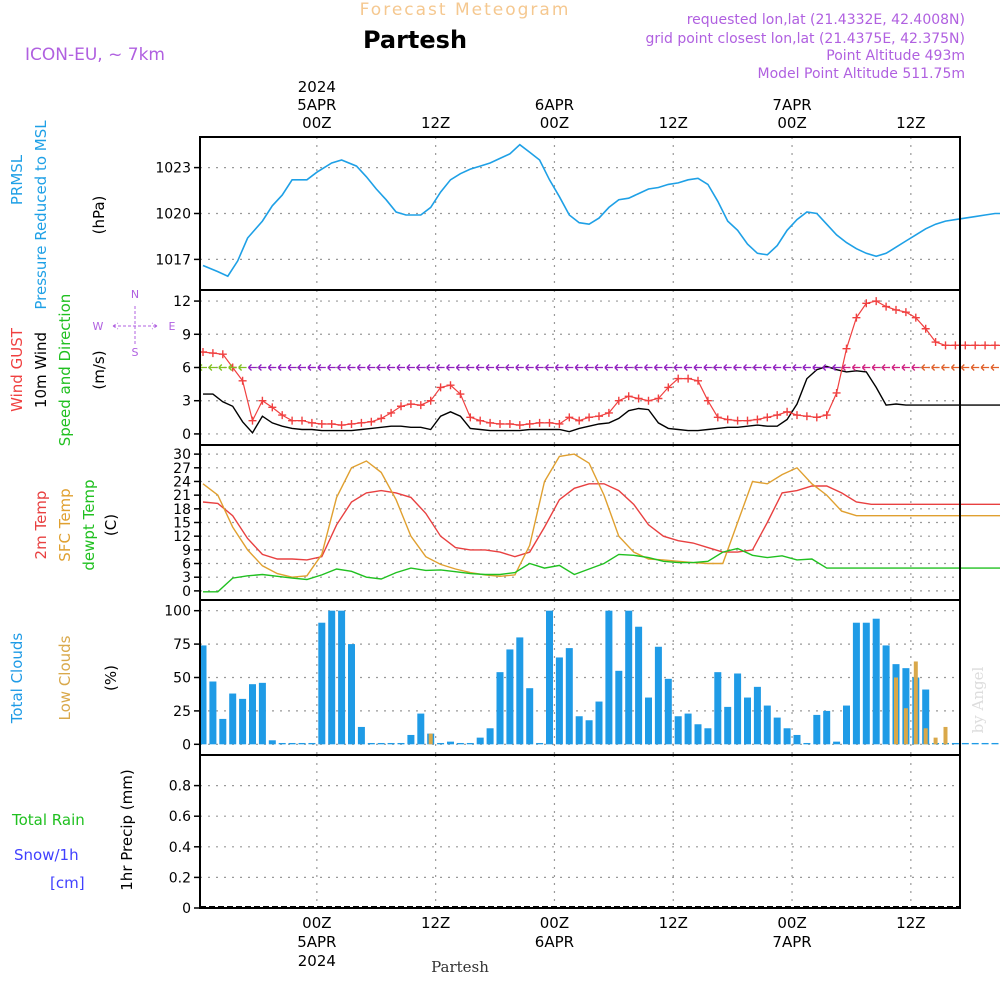  I want to click on bottom-date-label: 6APR, so click(554, 942).